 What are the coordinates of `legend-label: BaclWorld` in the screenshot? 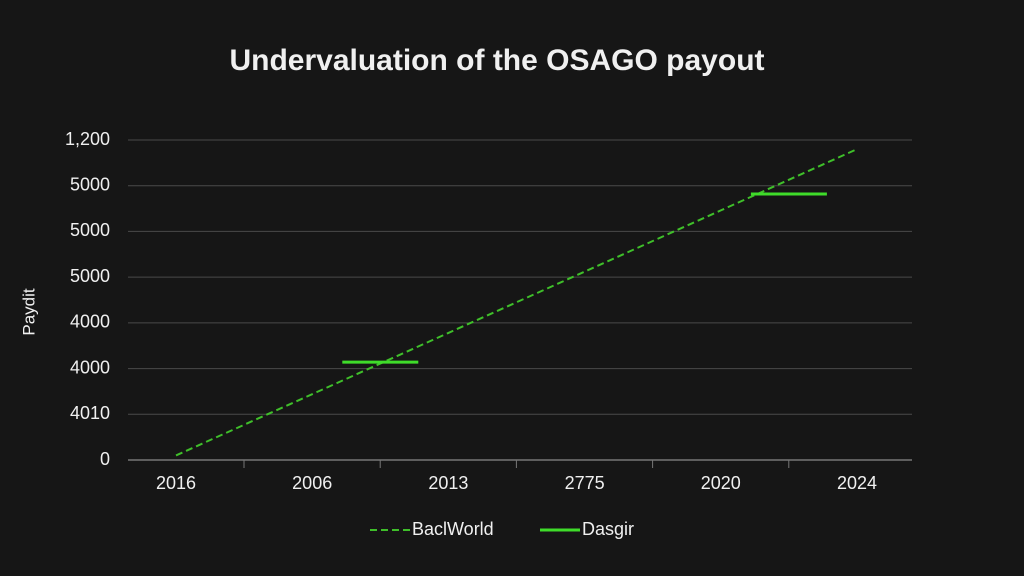 It's located at (453, 529).